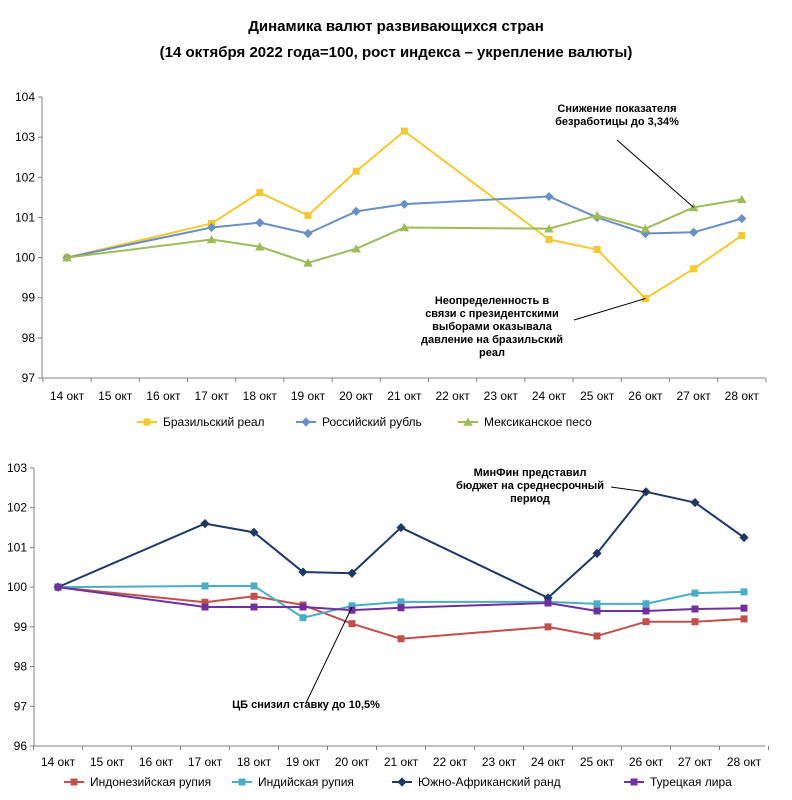  I want to click on x-tick-label: 24 окт, so click(548, 762).